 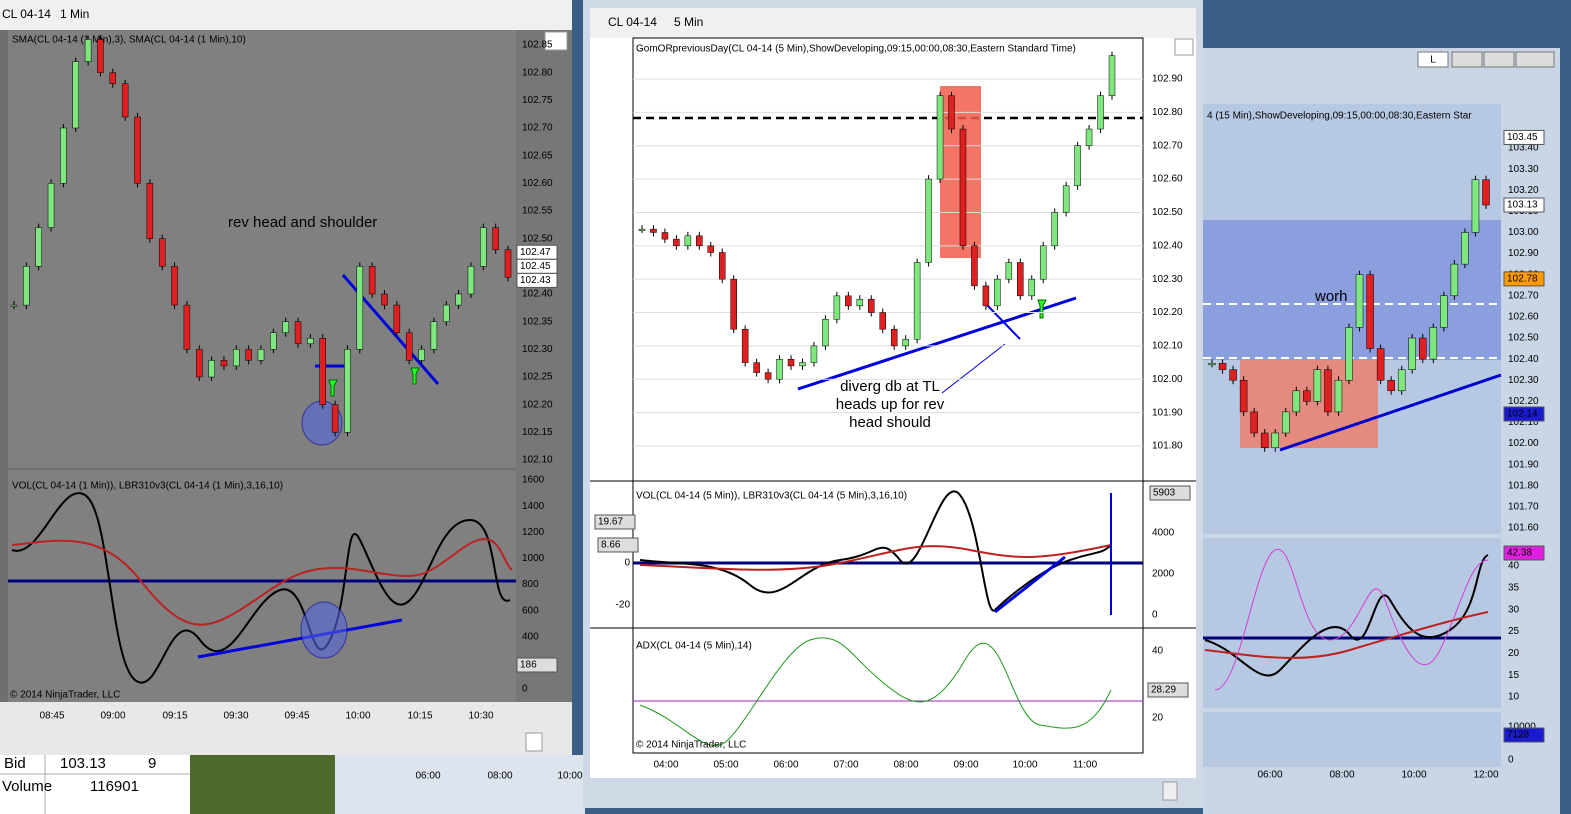 What do you see at coordinates (627, 563) in the screenshot?
I see `y-tick-label: 0` at bounding box center [627, 563].